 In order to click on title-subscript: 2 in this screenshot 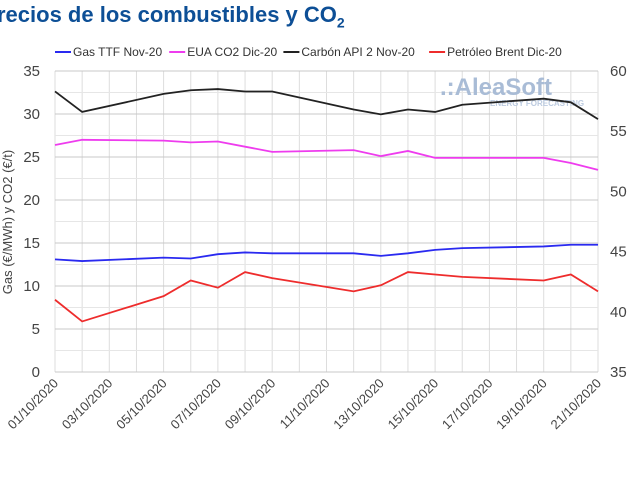, I will do `click(340, 22)`.